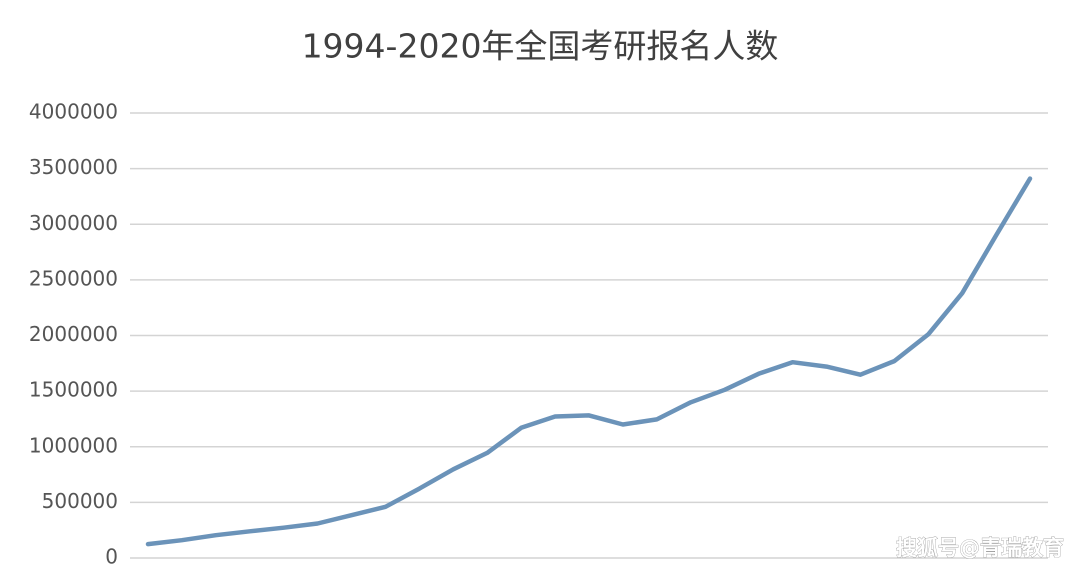 This screenshot has width=1080, height=572. I want to click on y-tick-label: 2000000, so click(73, 334).